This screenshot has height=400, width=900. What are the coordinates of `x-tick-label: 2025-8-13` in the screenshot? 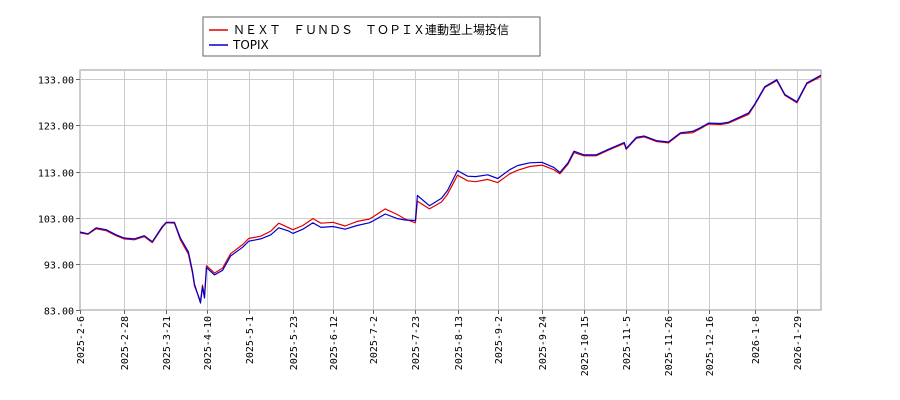 It's located at (459, 343).